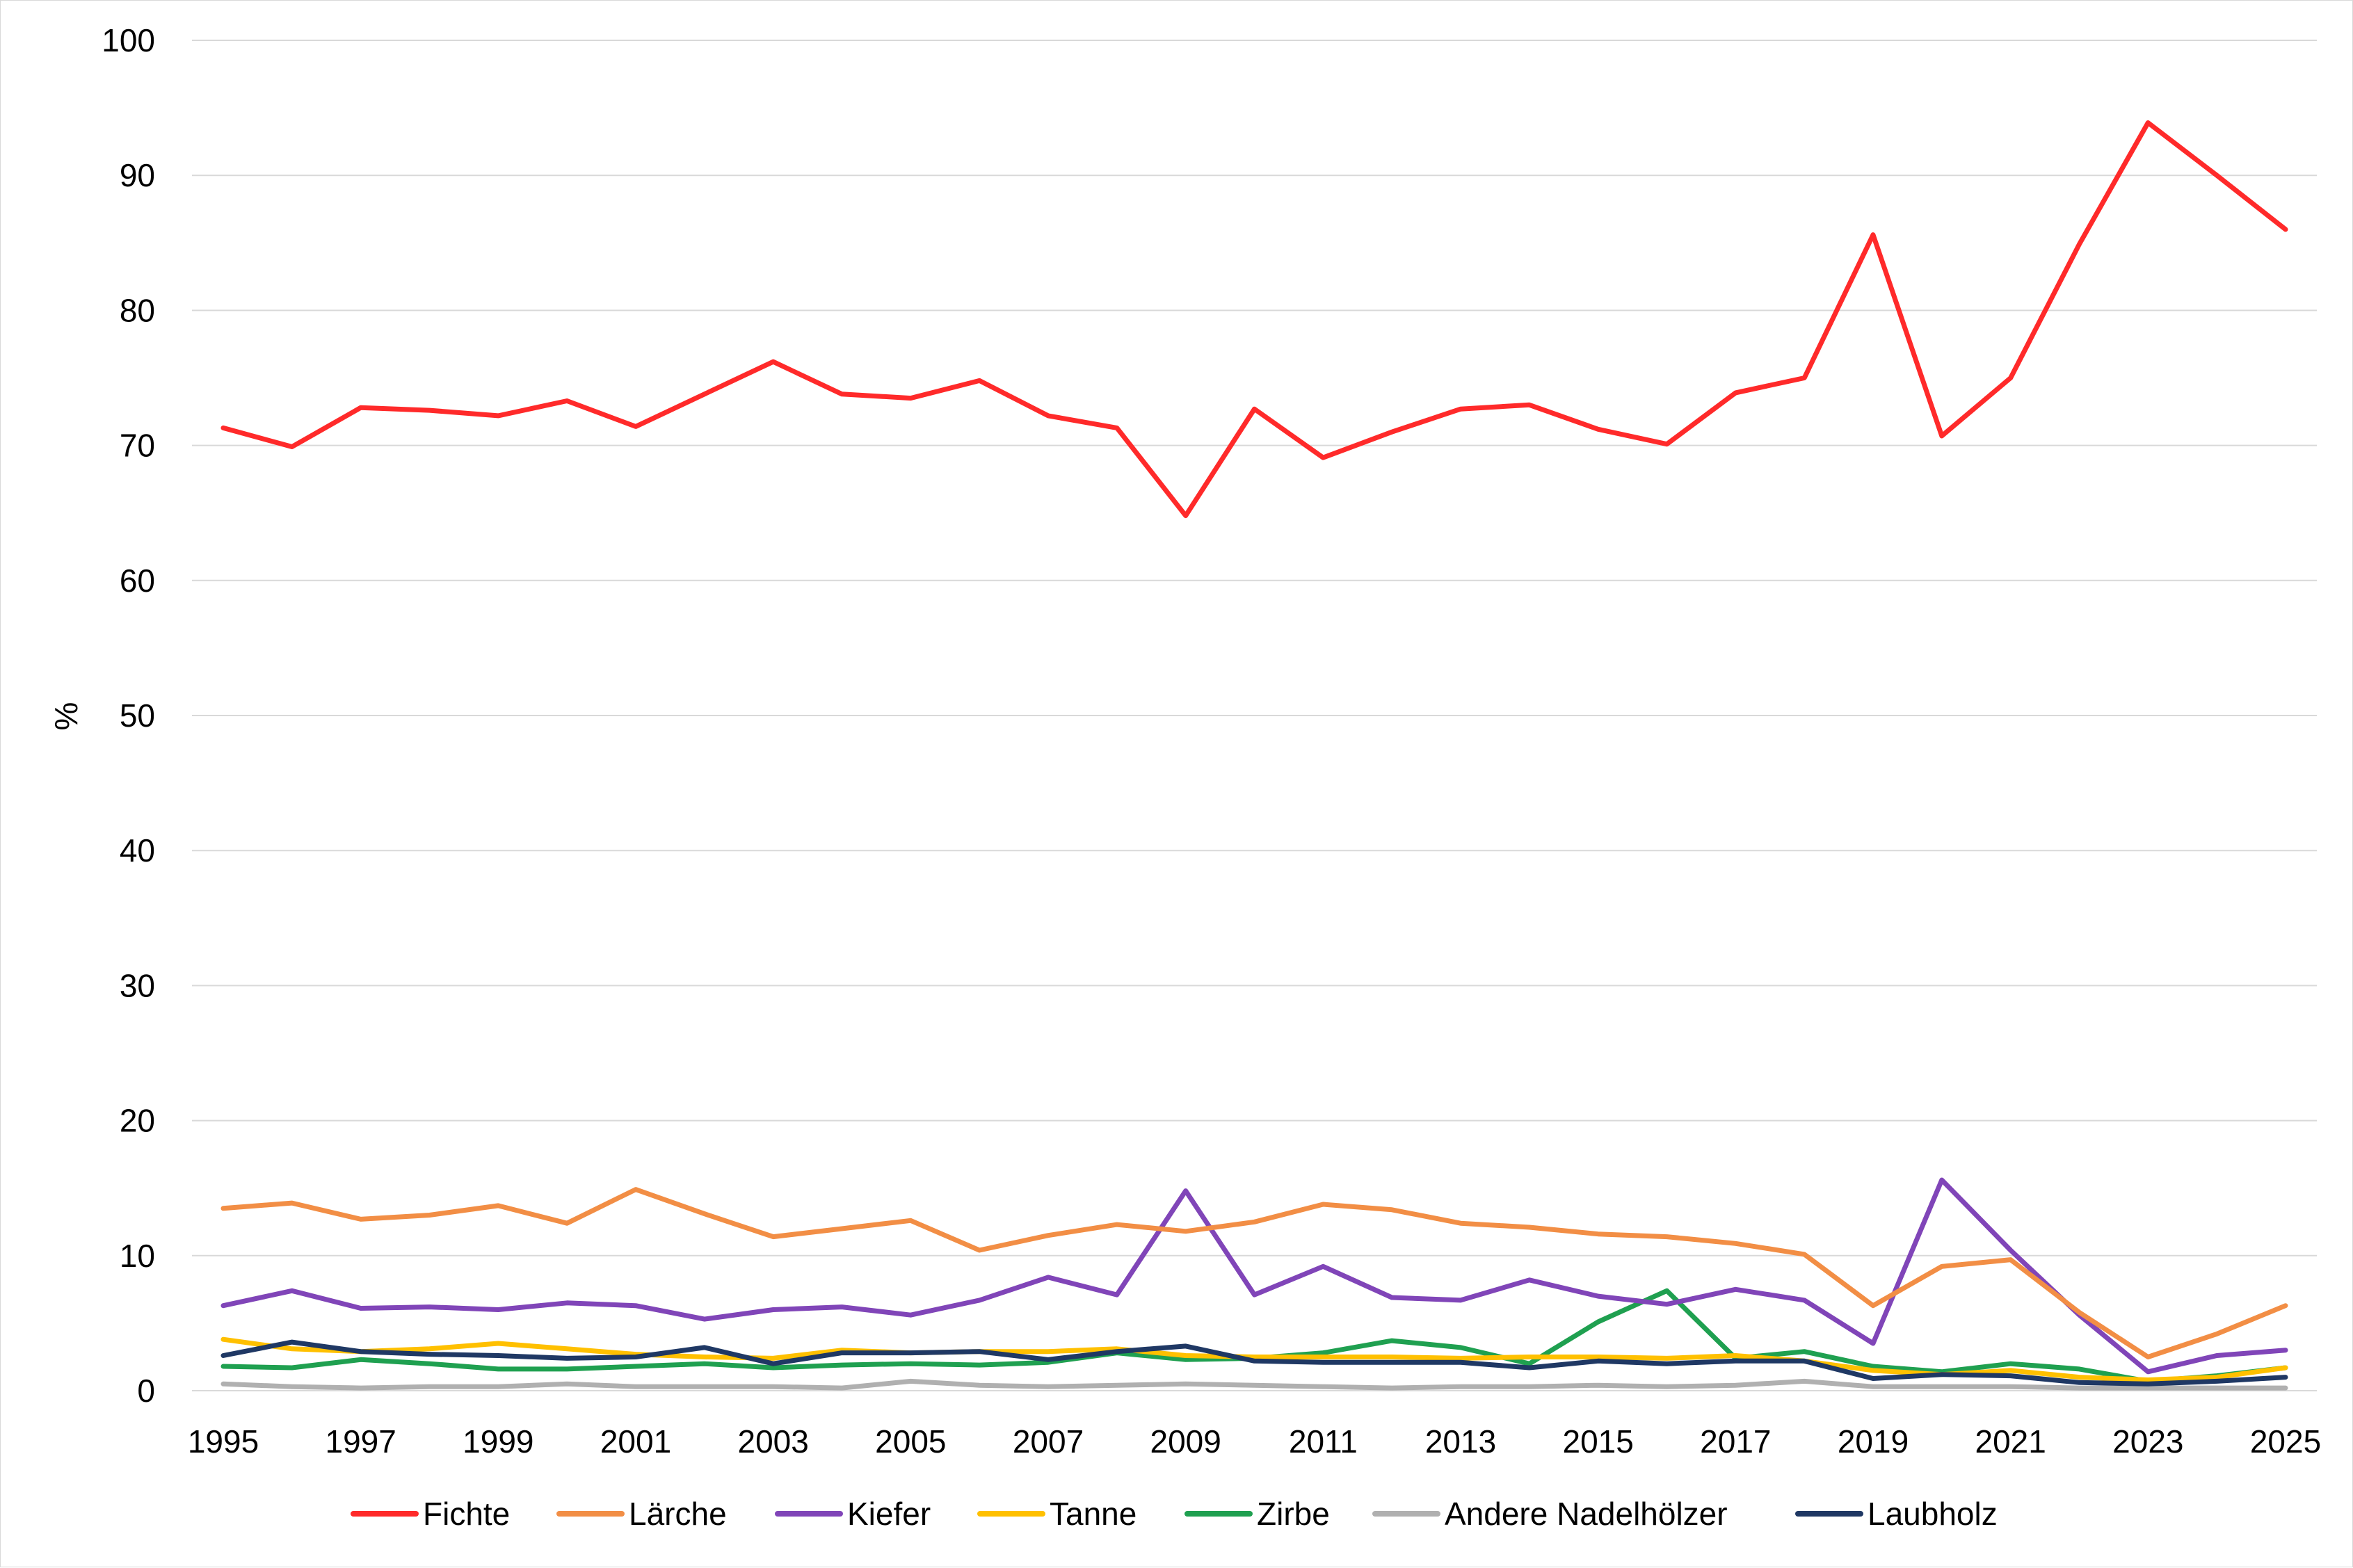 The image size is (2353, 1568). I want to click on x-tick-label: 2005, so click(910, 1441).